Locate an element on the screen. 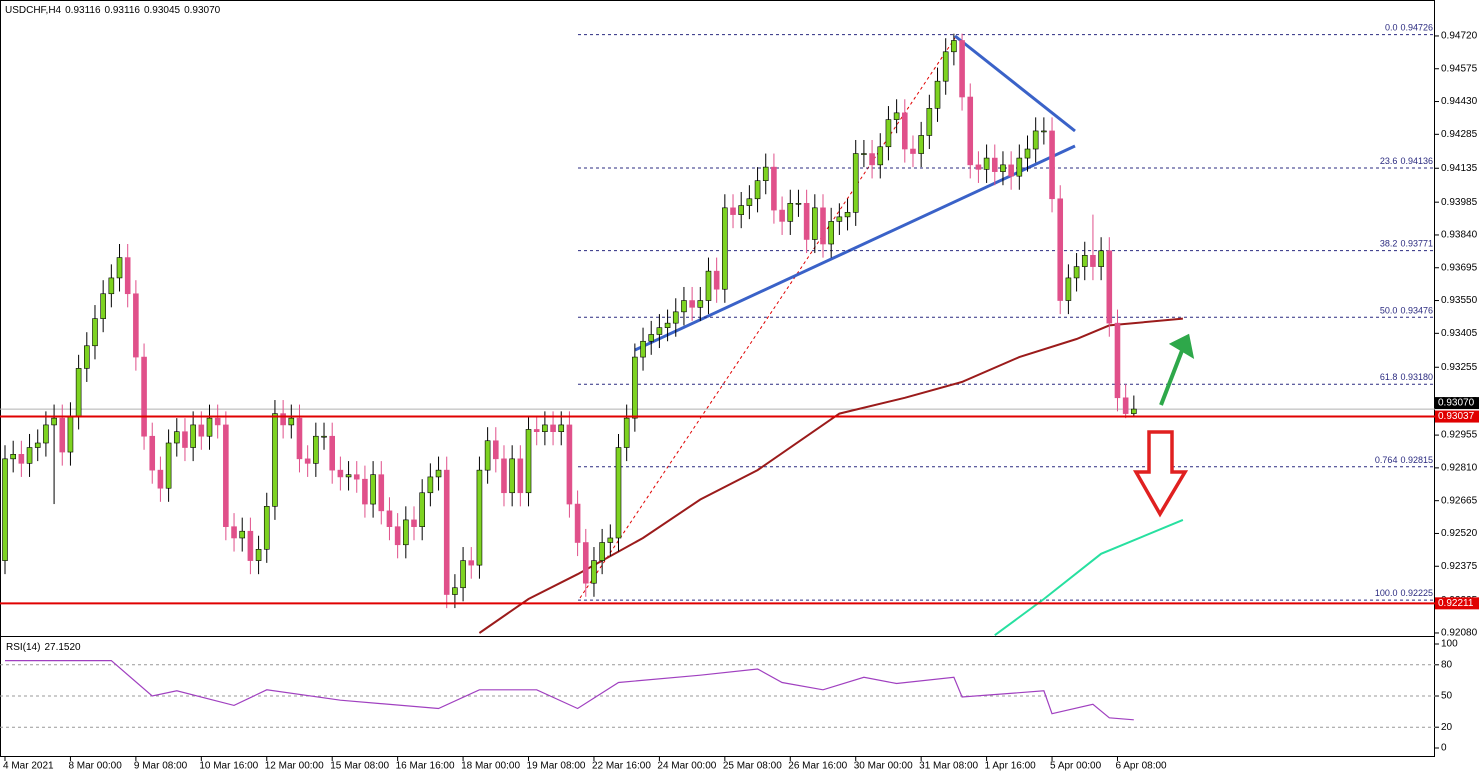 The height and width of the screenshot is (775, 1480). fib-ratio: 38.2 is located at coordinates (1389, 244).